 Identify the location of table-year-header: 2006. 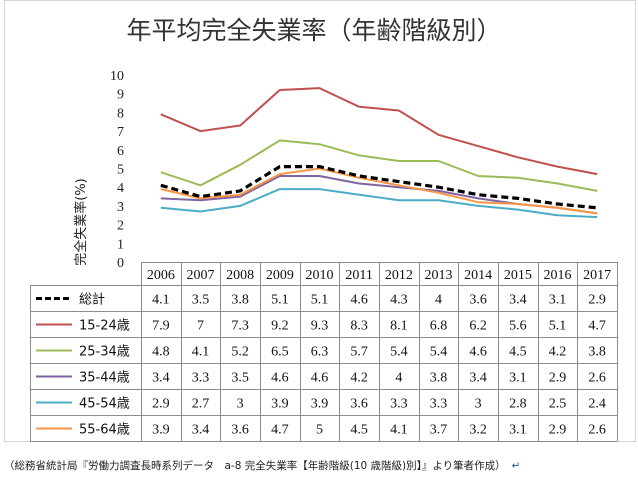
(161, 275).